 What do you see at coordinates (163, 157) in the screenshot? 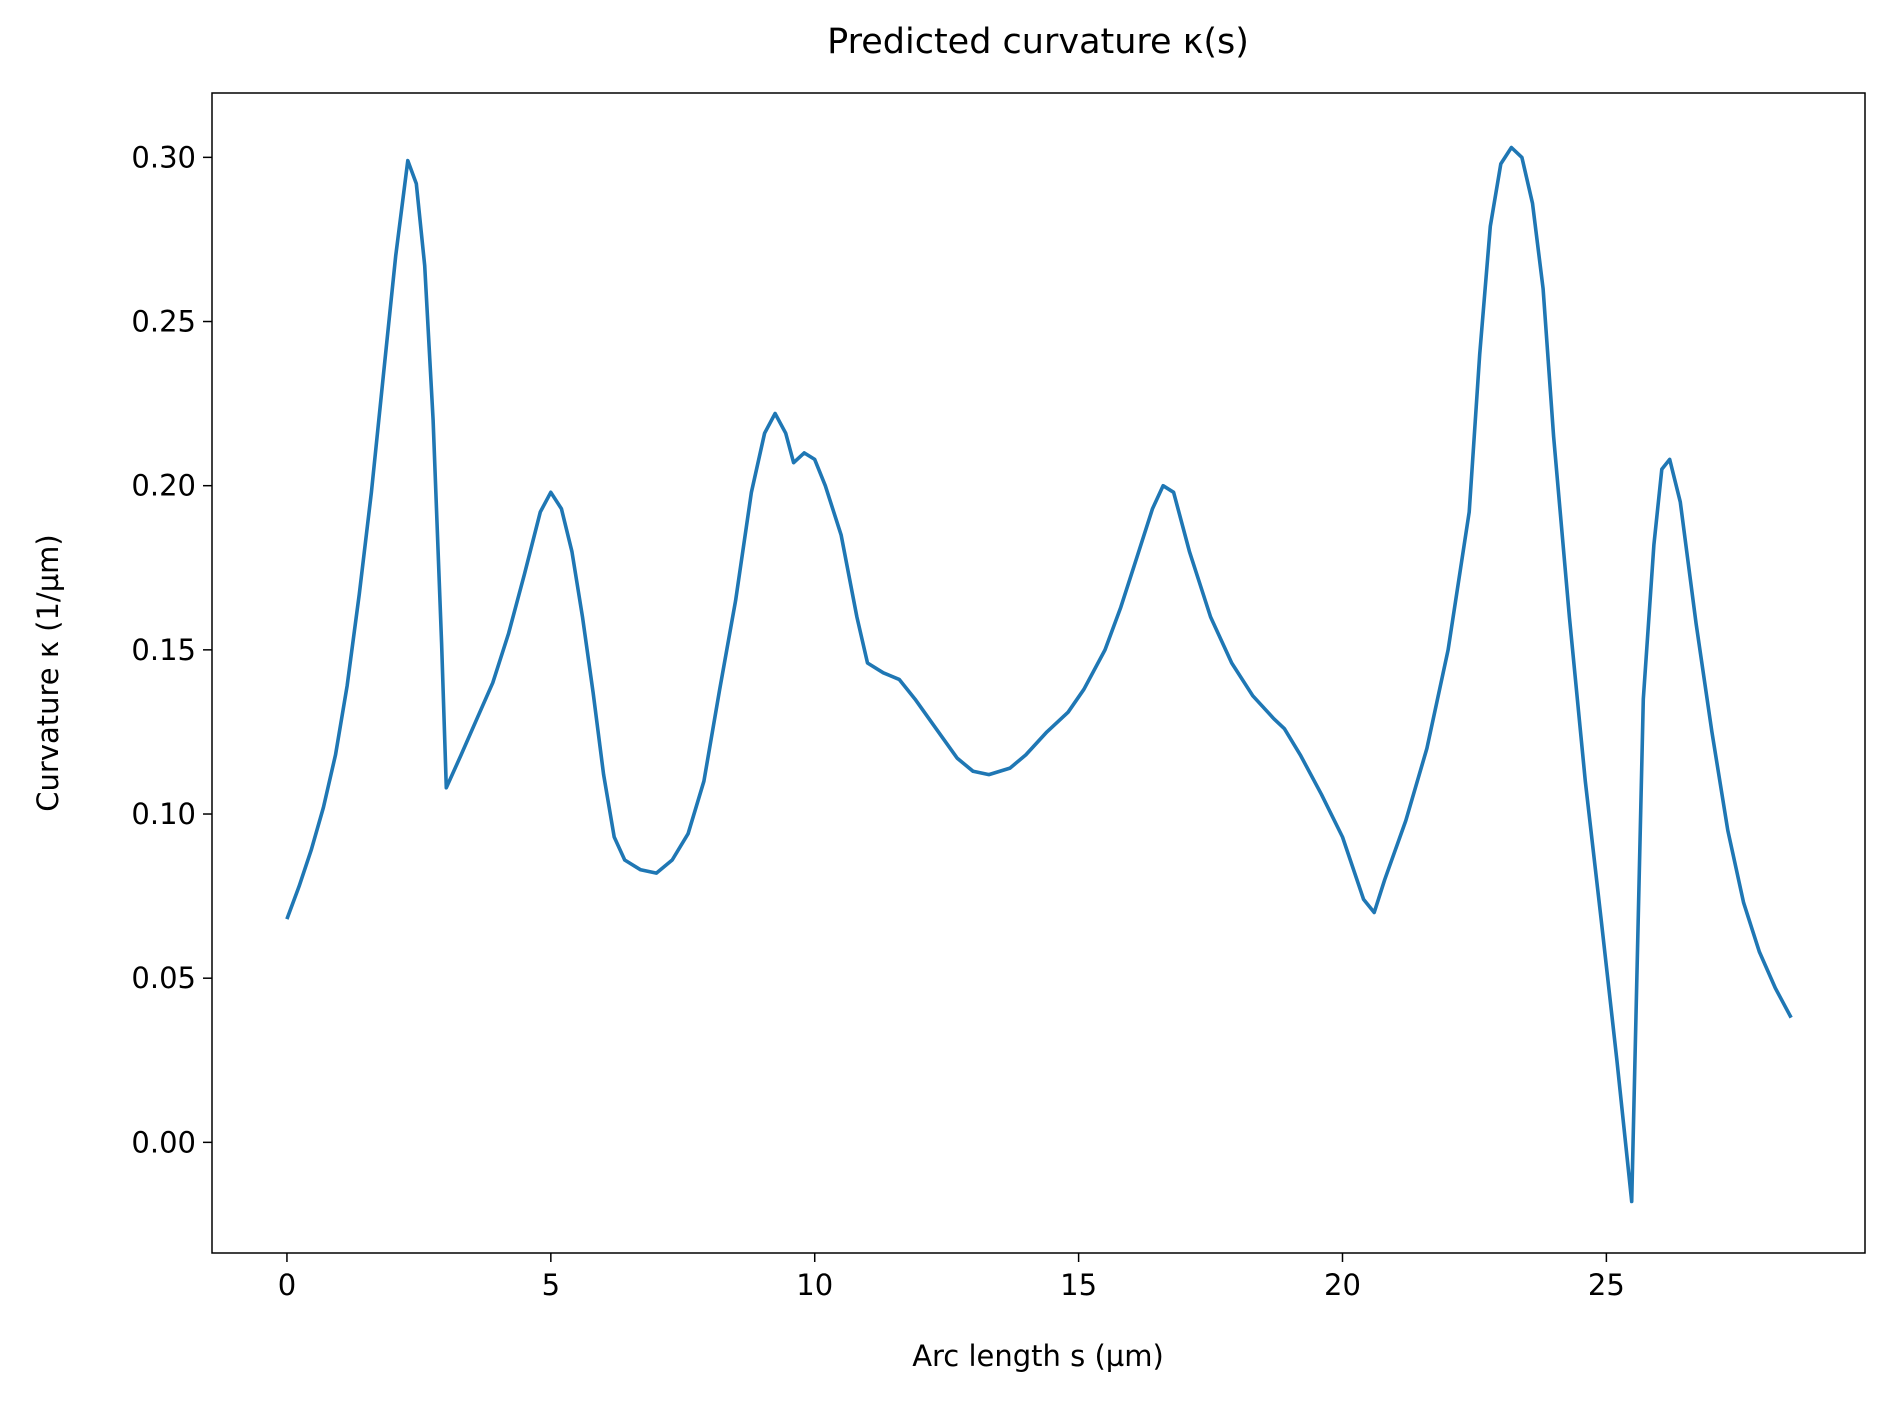
I see `y-tick-label: 0.30` at bounding box center [163, 157].